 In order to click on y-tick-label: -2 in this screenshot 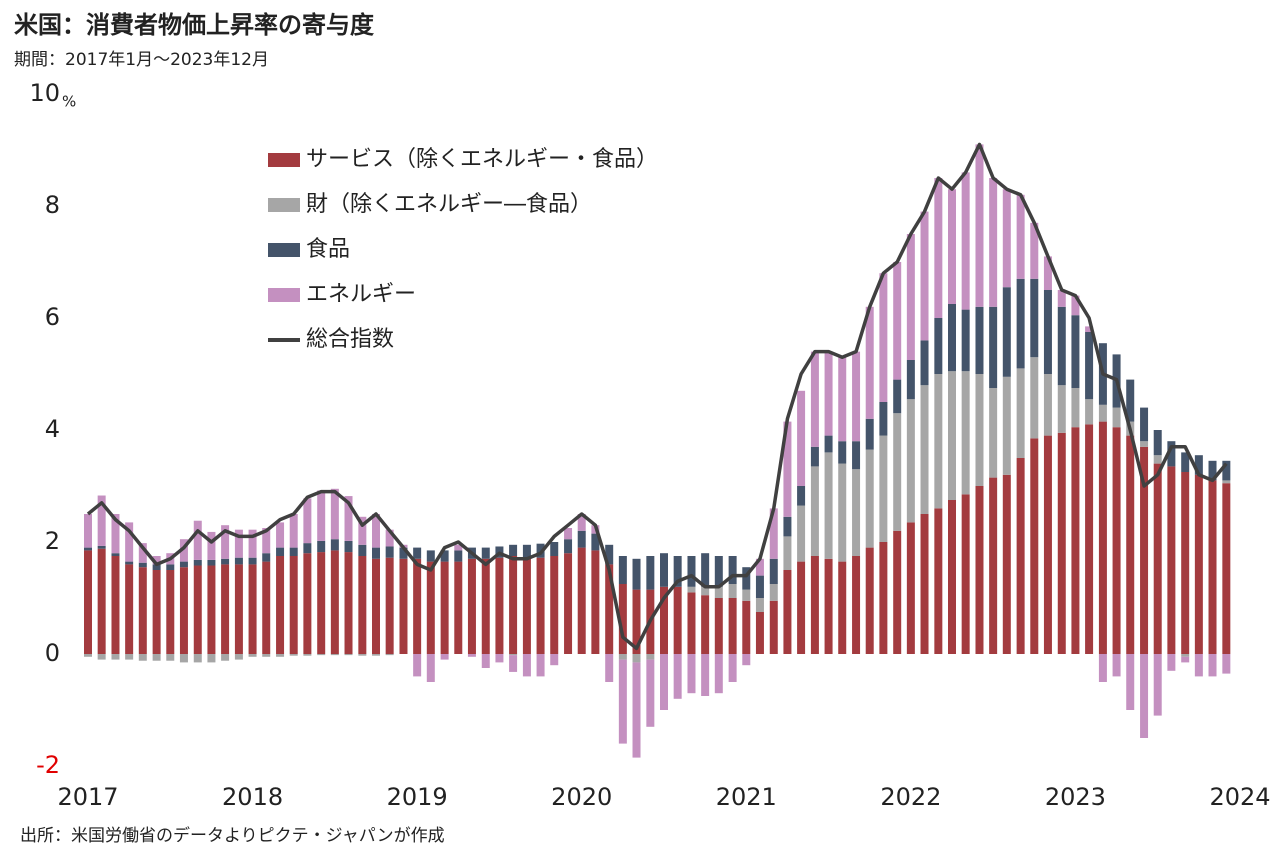, I will do `click(48, 765)`.